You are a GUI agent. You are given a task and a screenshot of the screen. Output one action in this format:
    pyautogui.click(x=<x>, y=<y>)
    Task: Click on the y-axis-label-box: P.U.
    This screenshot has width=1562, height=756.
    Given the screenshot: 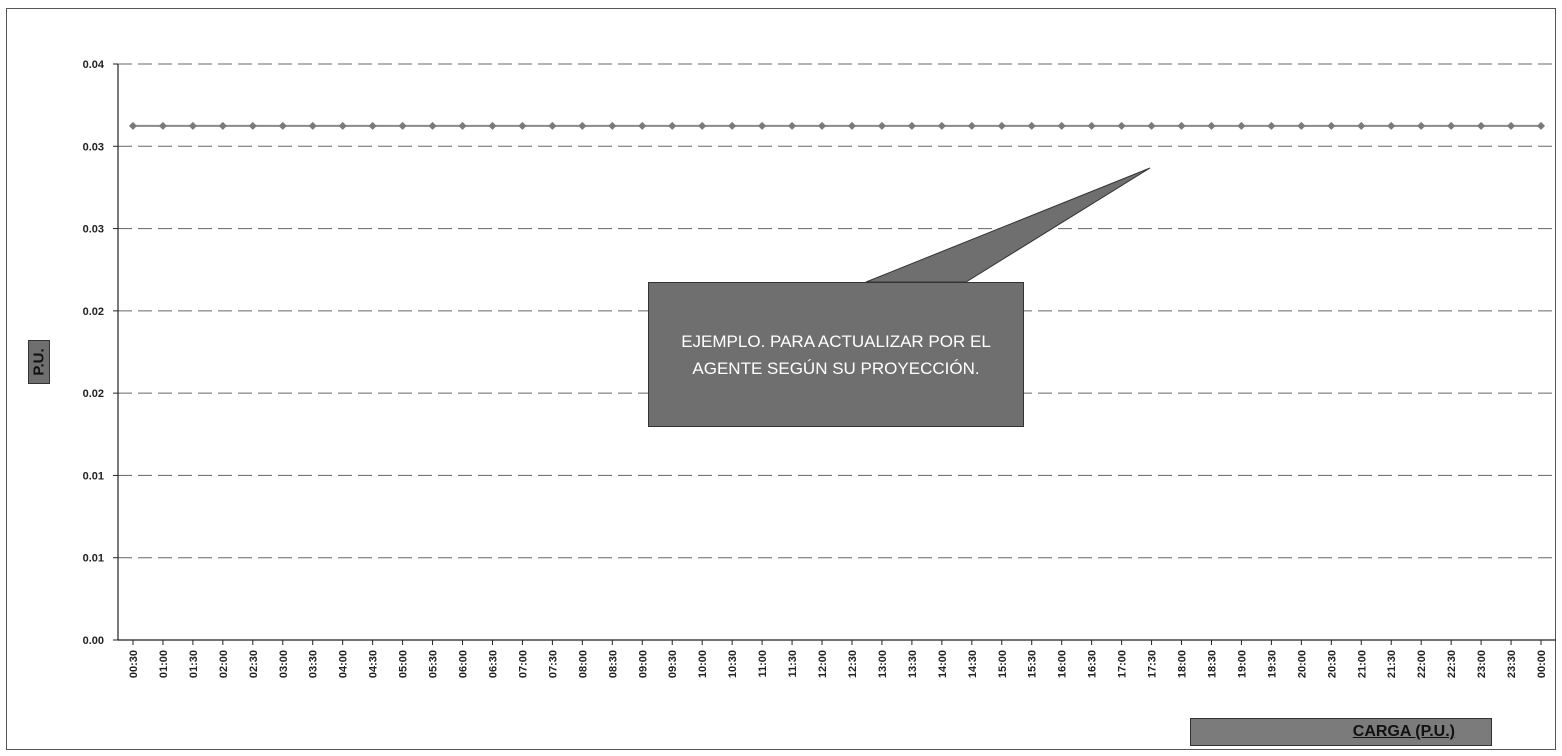 What is the action you would take?
    pyautogui.click(x=39, y=362)
    